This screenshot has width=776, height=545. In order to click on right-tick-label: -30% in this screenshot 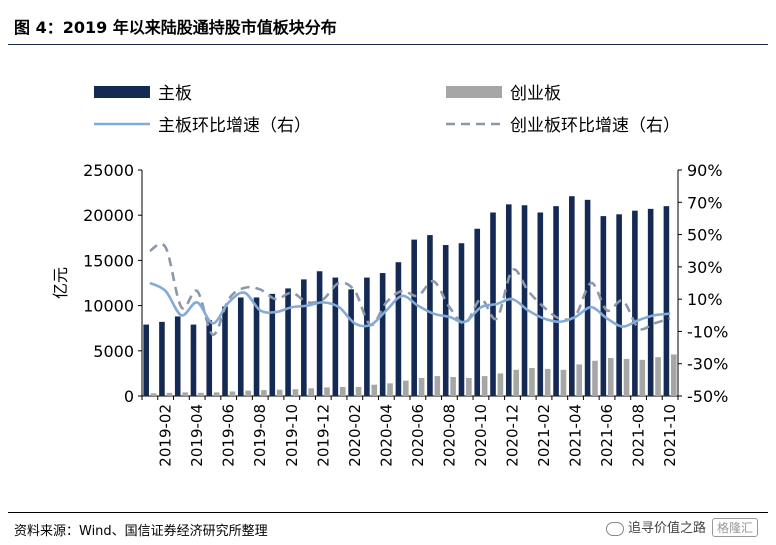, I will do `click(707, 364)`.